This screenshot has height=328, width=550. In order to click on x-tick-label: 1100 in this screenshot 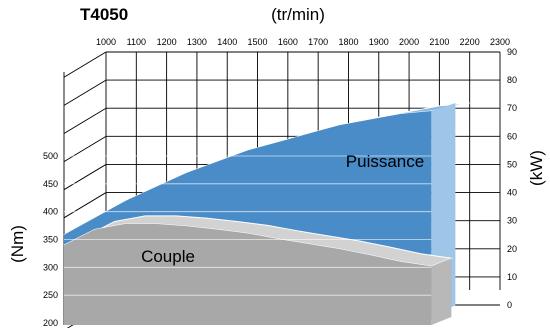, I will do `click(136, 42)`.